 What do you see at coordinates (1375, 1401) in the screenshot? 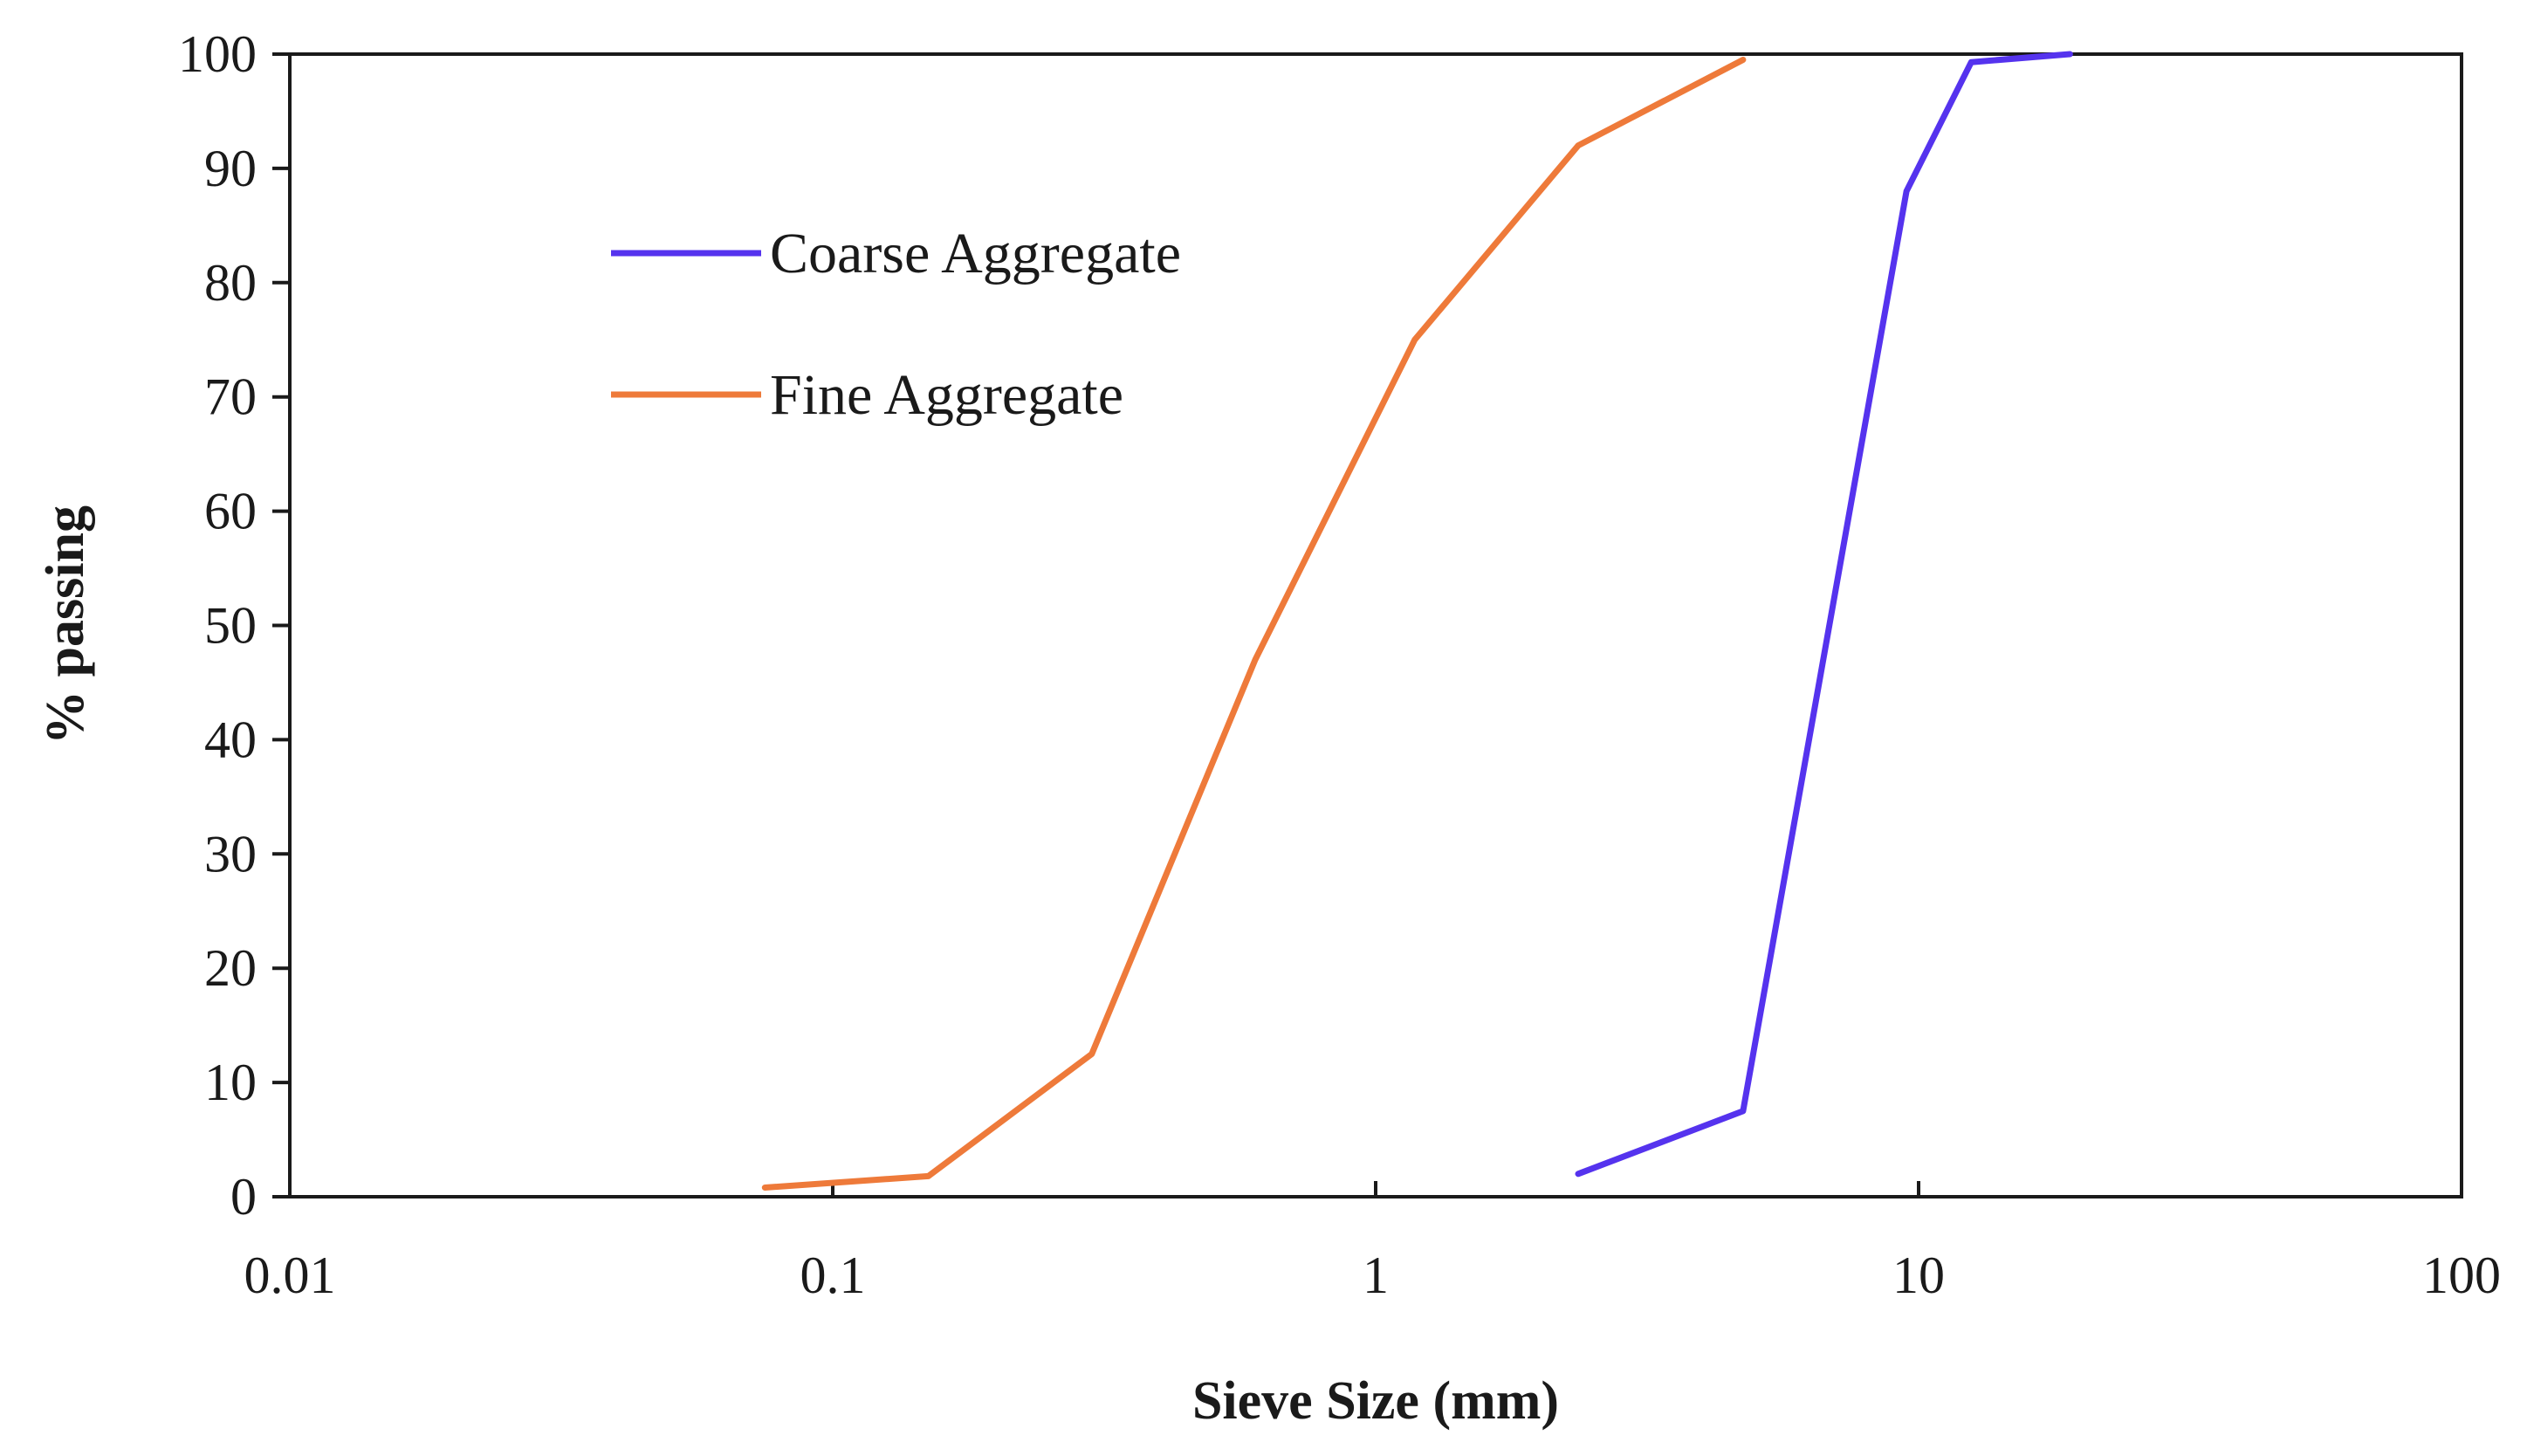
I see `x-axis-title: Sieve Size (mm)` at bounding box center [1375, 1401].